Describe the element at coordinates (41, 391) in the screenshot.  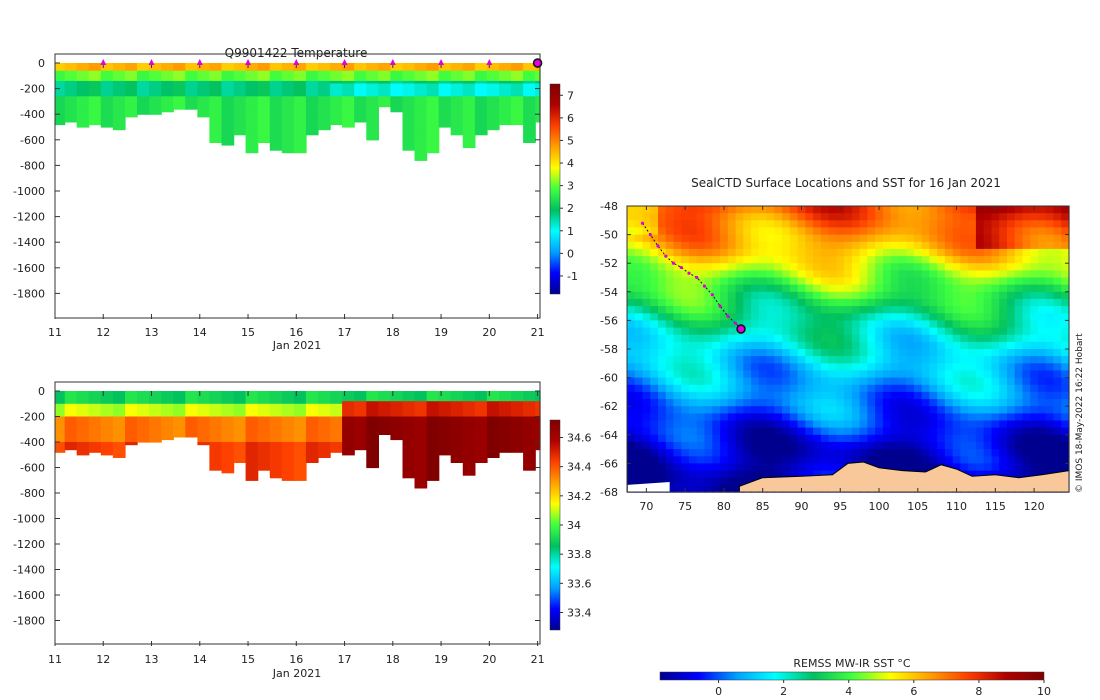
I see `y-tick-label: 0` at that location.